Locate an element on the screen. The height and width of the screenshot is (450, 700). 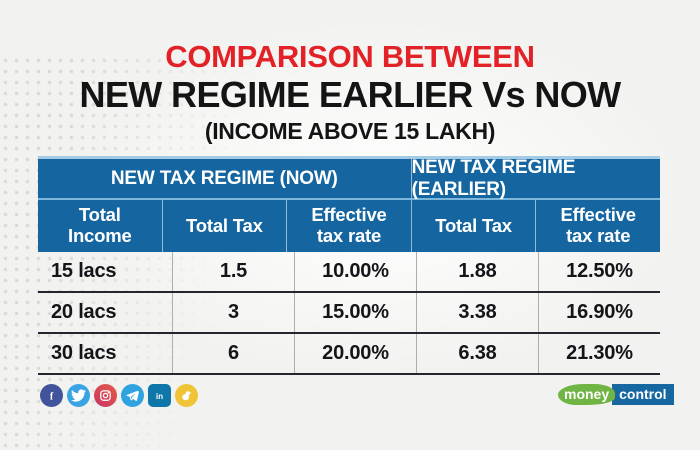
table-row: 20 lacs 3 15.00% 3.38 16.90% is located at coordinates (349, 313).